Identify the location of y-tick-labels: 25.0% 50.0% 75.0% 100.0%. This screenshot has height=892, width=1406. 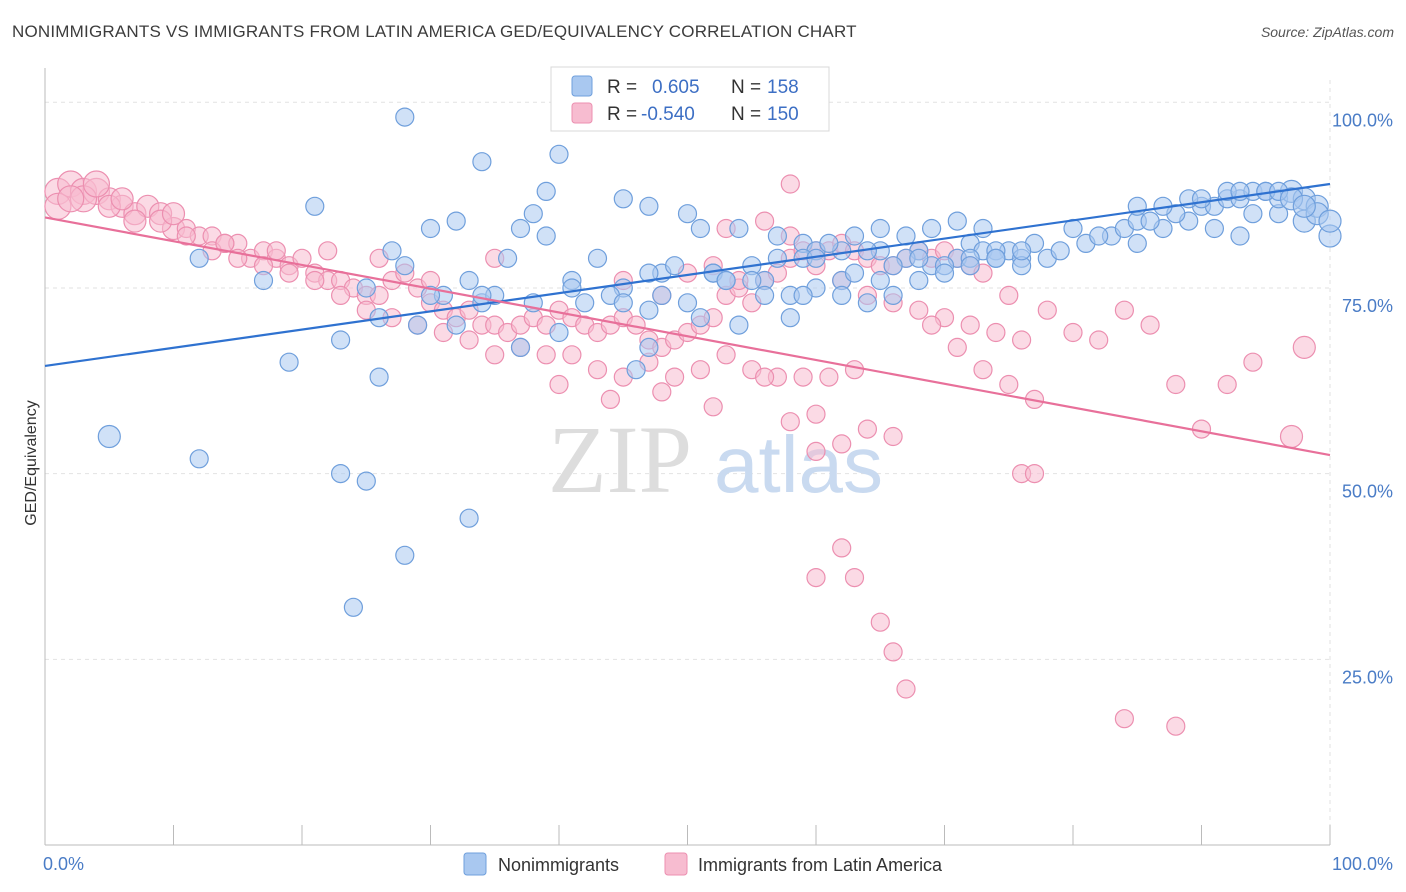
(1362, 398).